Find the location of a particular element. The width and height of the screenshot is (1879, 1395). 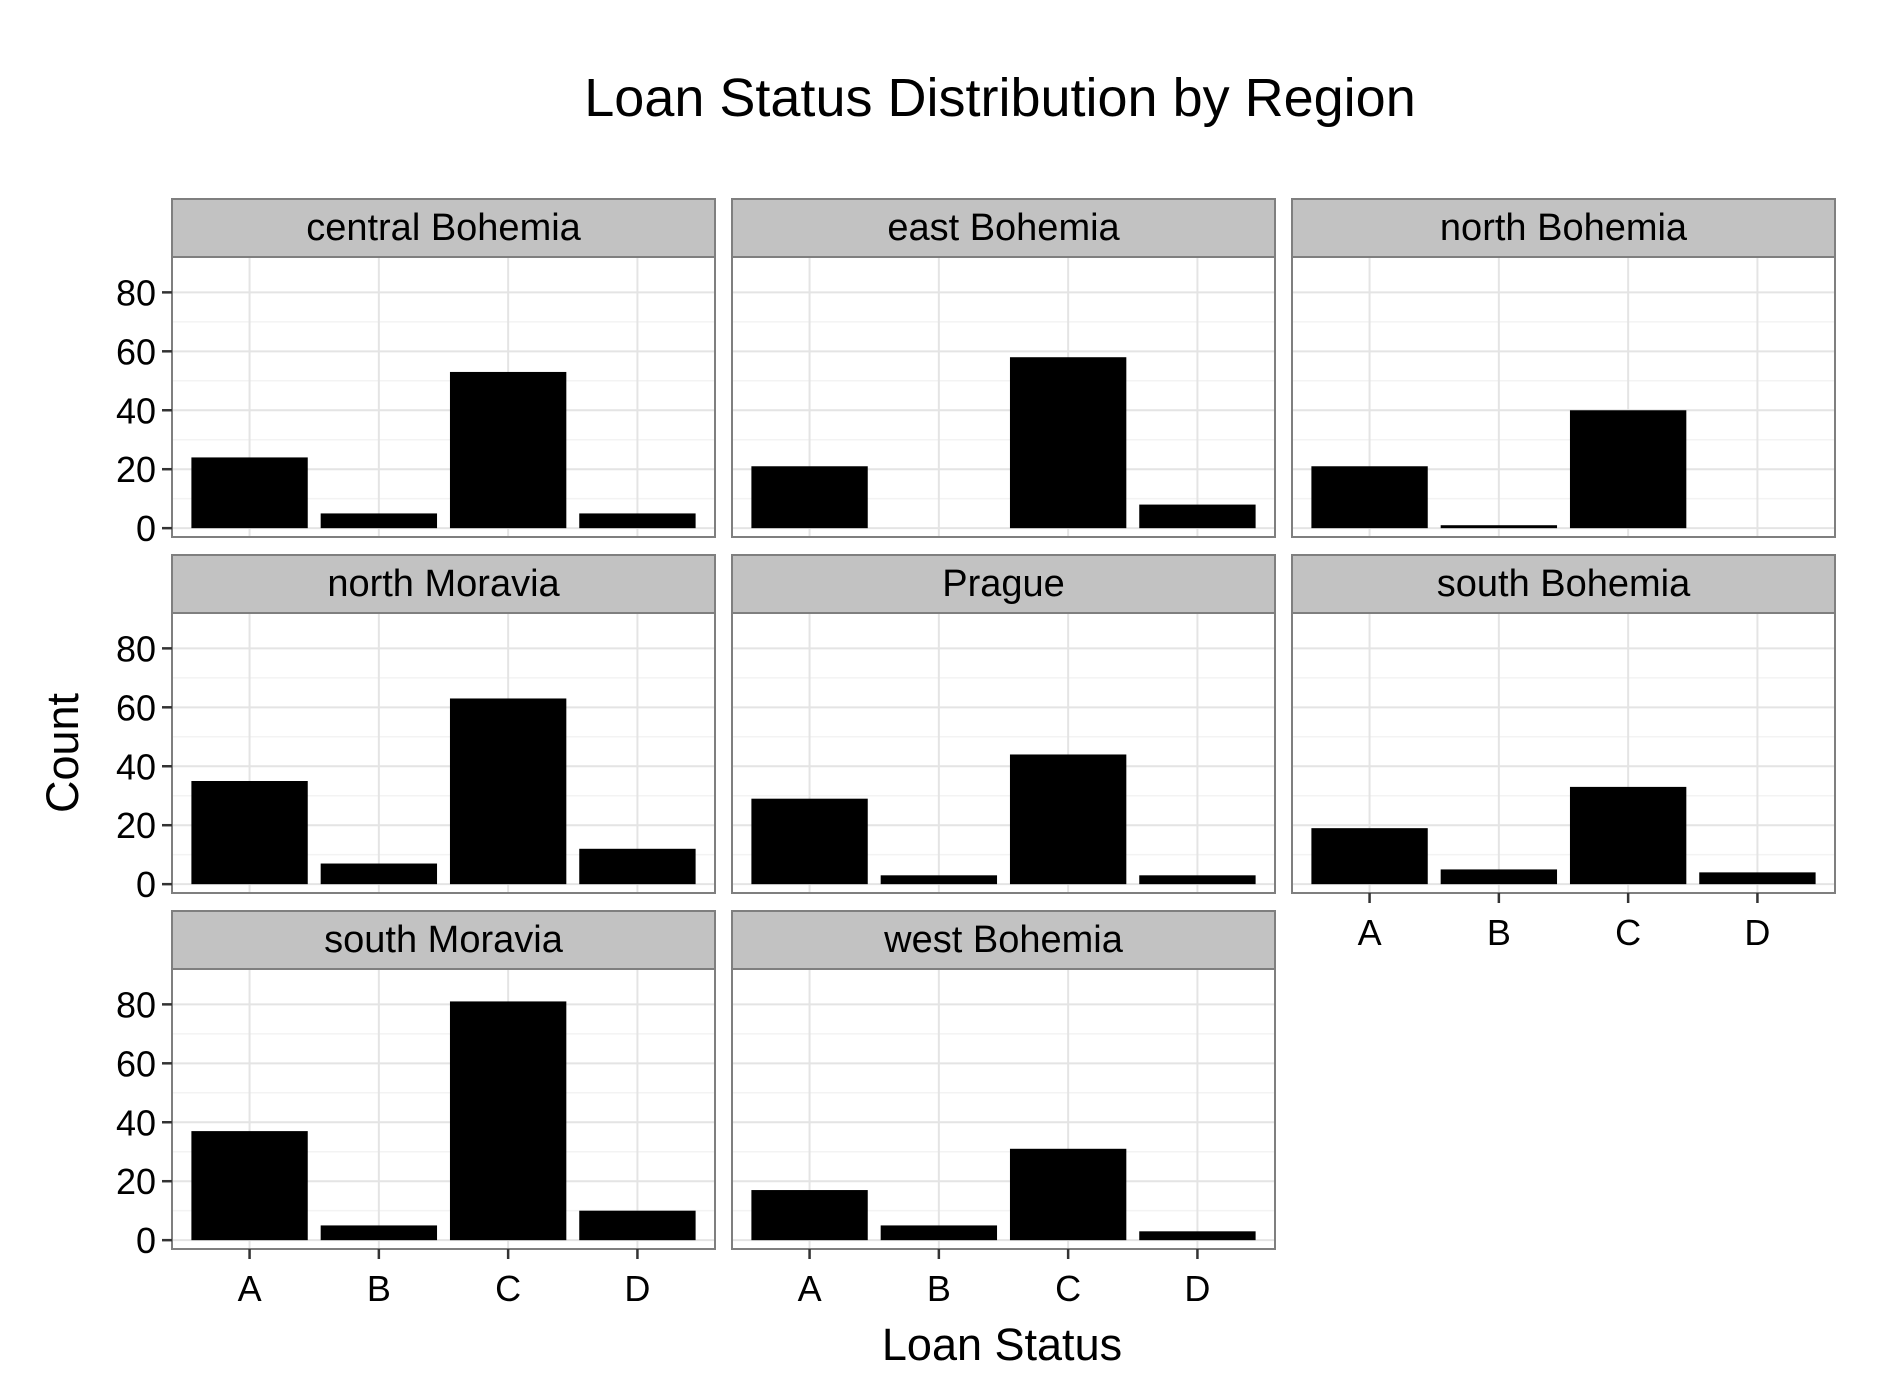

bar-south-bohemia-b is located at coordinates (1499, 877).